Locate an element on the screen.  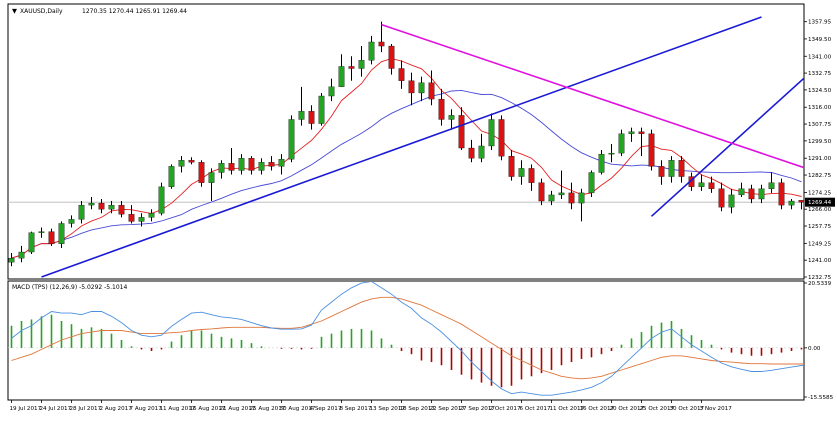
price-tick-label: 1249.25 is located at coordinates (820, 244).